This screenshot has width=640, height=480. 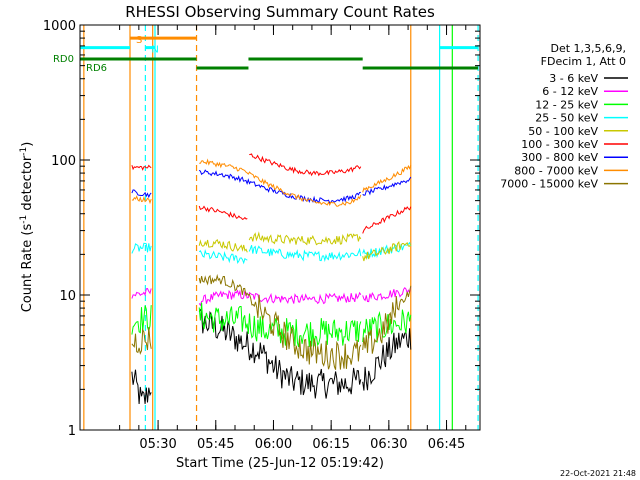 I want to click on legend-label-3: 25 - 50 keV, so click(x=566, y=118).